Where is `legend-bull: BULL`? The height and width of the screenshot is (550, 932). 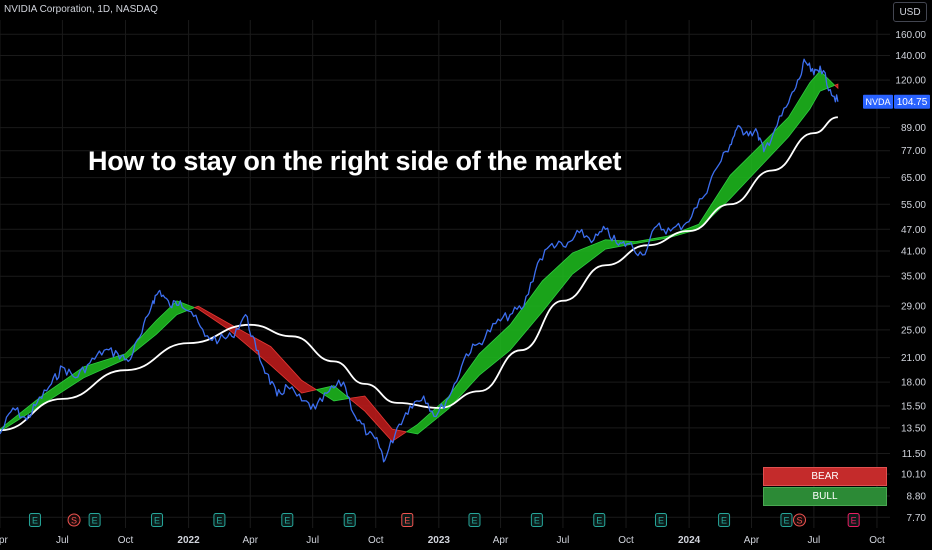
legend-bull: BULL is located at coordinates (825, 496).